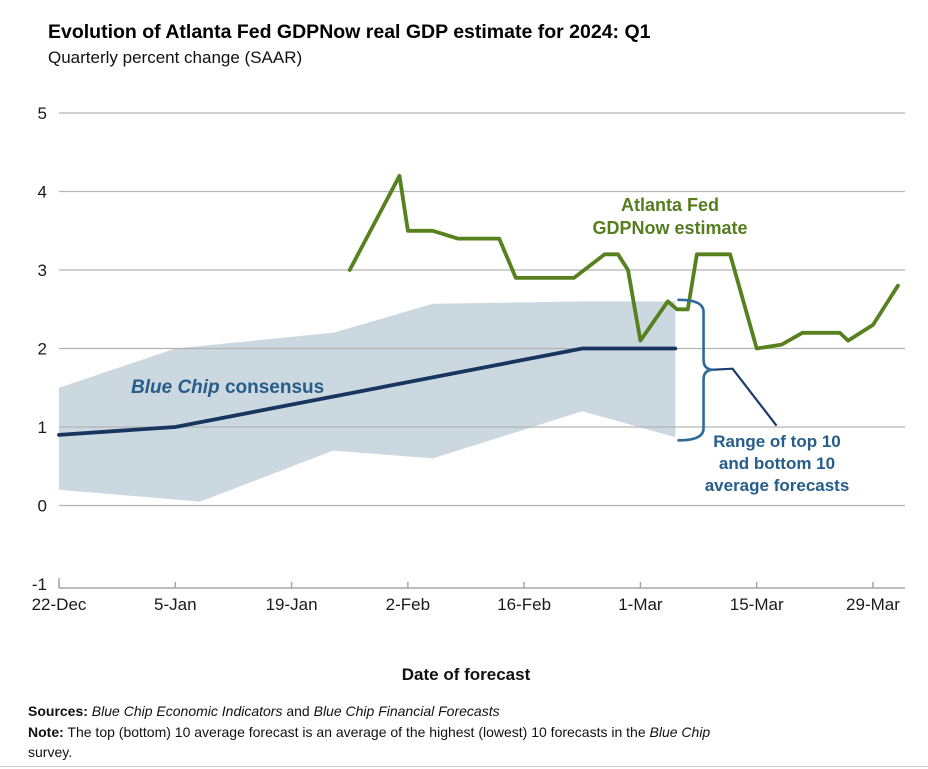 The width and height of the screenshot is (928, 769). What do you see at coordinates (175, 387) in the screenshot?
I see `bluechip-series-label-italic: Blue Chip` at bounding box center [175, 387].